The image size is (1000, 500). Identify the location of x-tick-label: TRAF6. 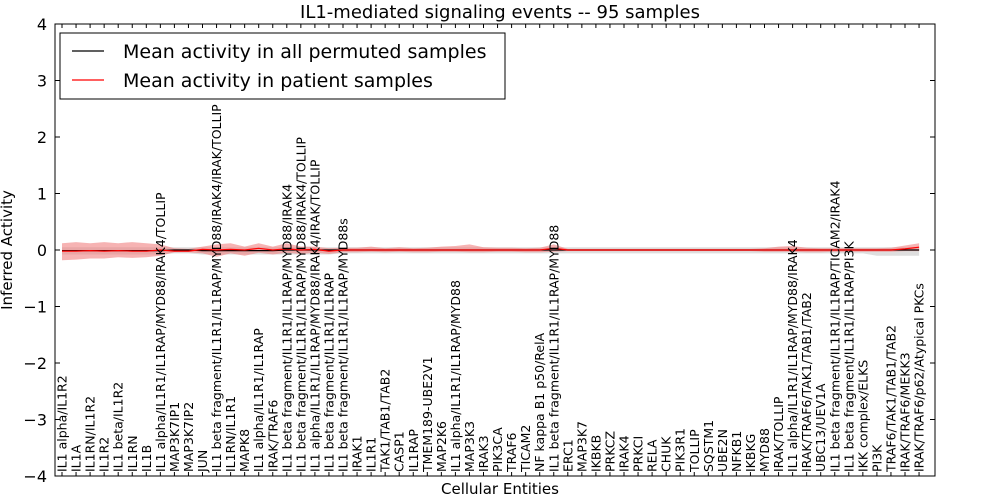
(511, 452).